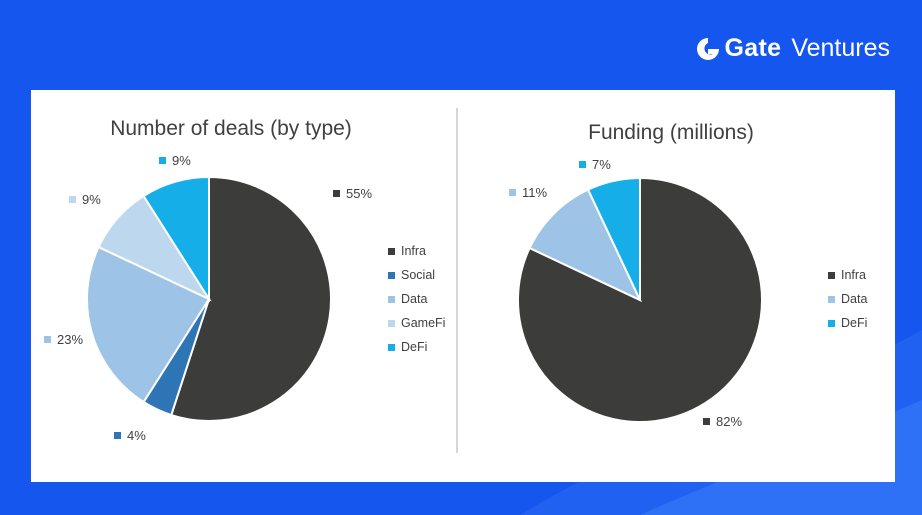 This screenshot has height=515, width=922. I want to click on deals-legend-item-defi: DeFi, so click(416, 347).